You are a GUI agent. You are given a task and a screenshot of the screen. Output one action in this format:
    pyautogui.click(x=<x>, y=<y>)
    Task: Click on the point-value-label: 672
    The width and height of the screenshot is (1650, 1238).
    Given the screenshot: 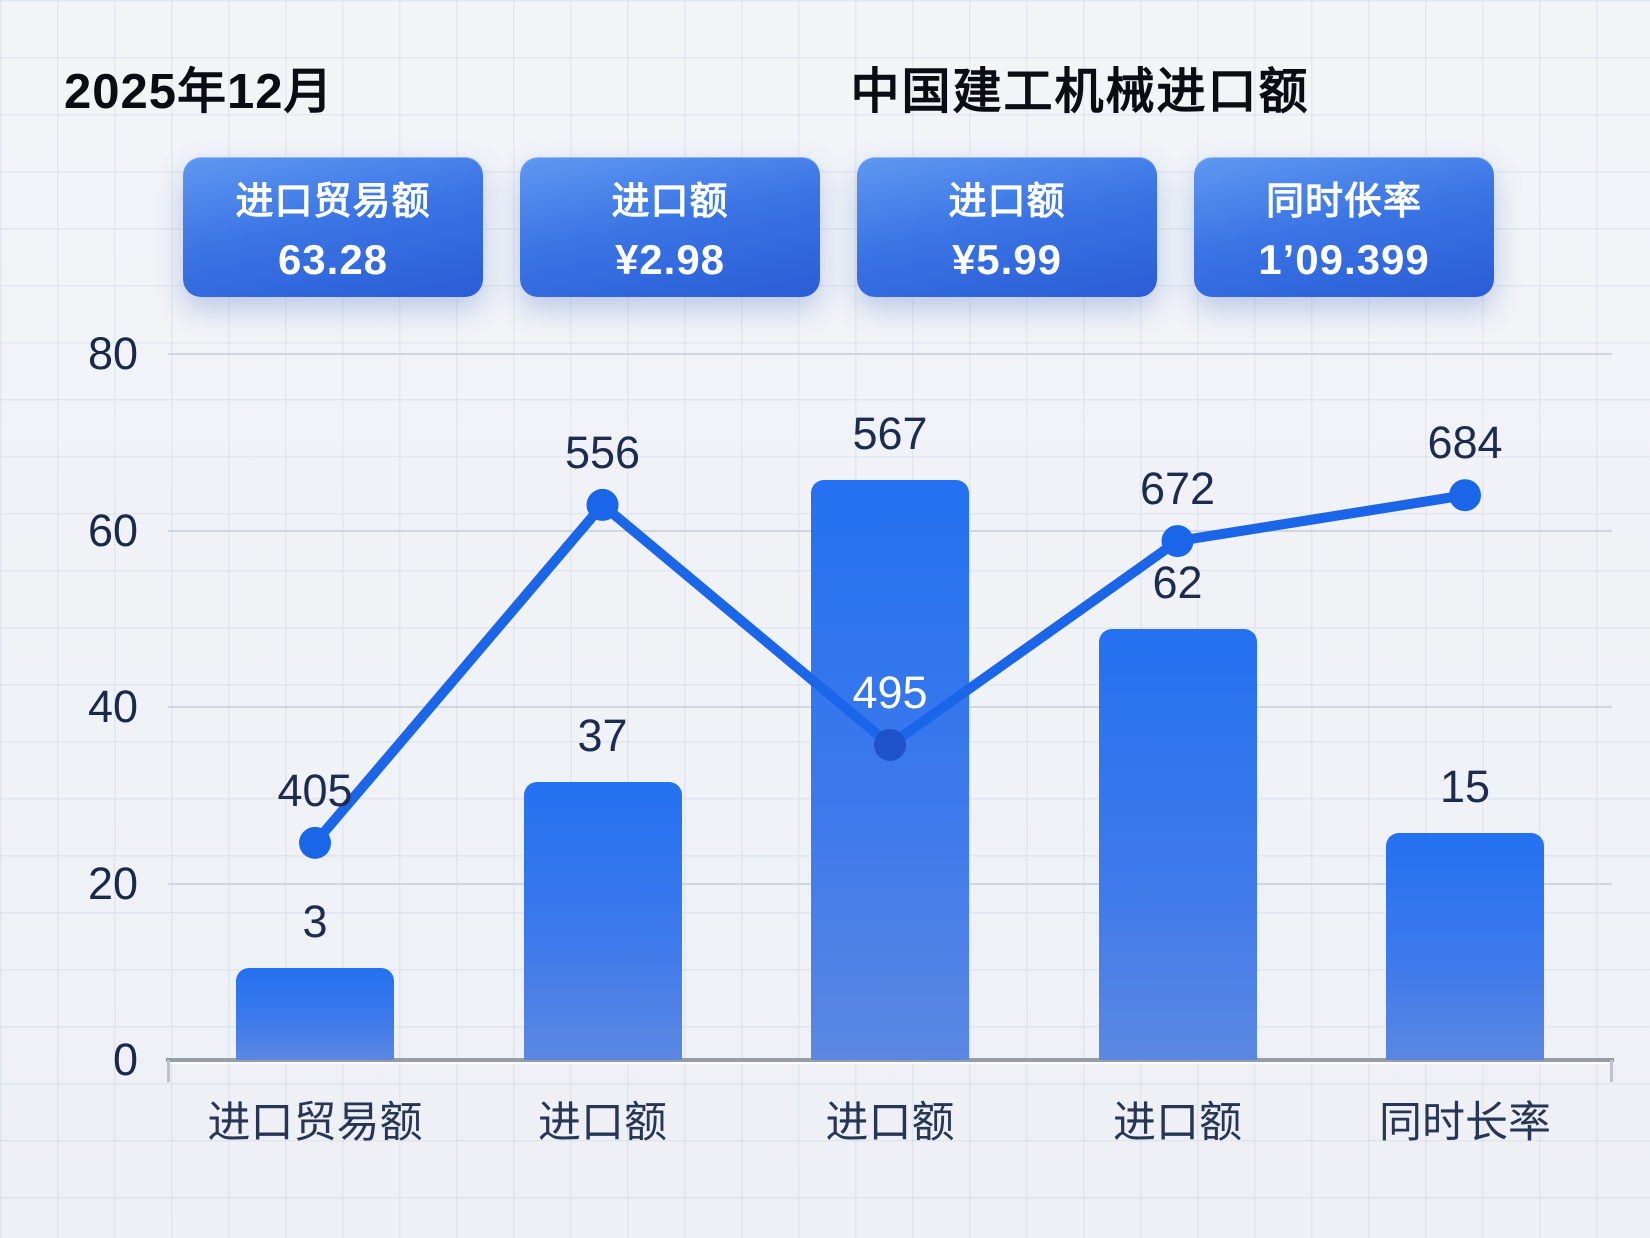 What is the action you would take?
    pyautogui.click(x=1177, y=489)
    